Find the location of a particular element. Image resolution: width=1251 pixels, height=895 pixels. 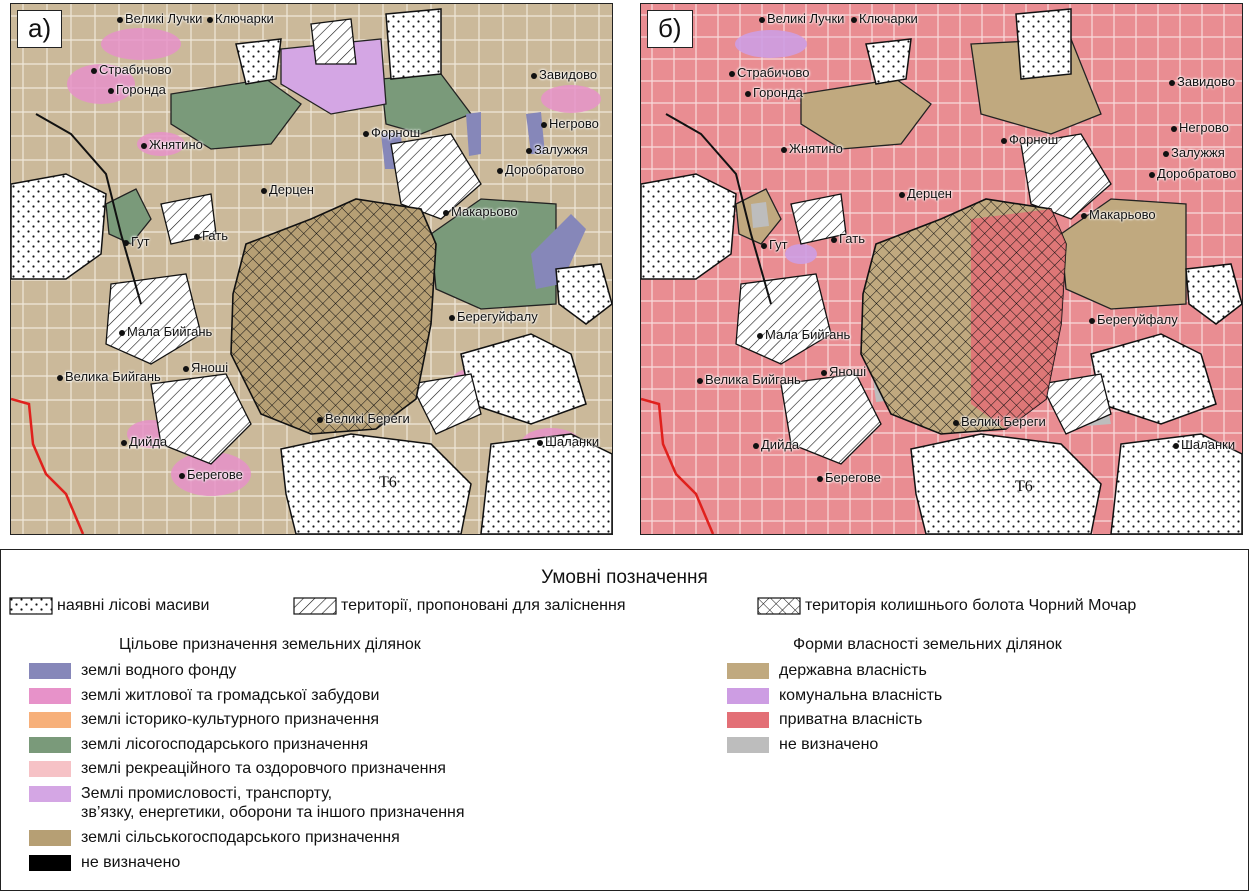

place-goronda: Горонда is located at coordinates (137, 89).